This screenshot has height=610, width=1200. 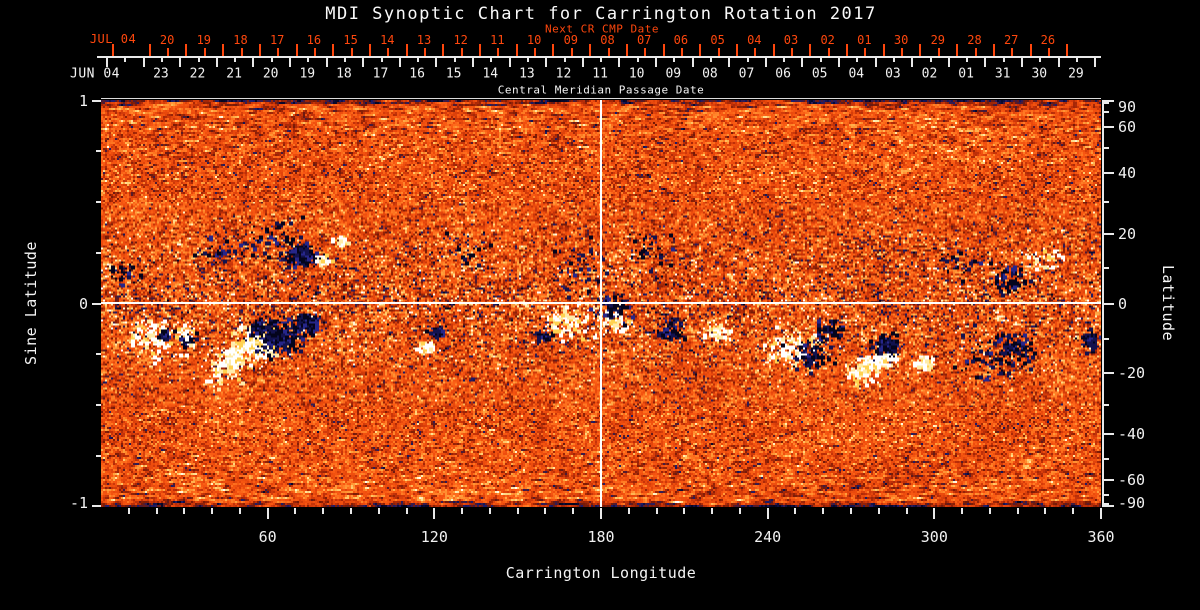 I want to click on central-meridian-line, so click(x=601, y=303).